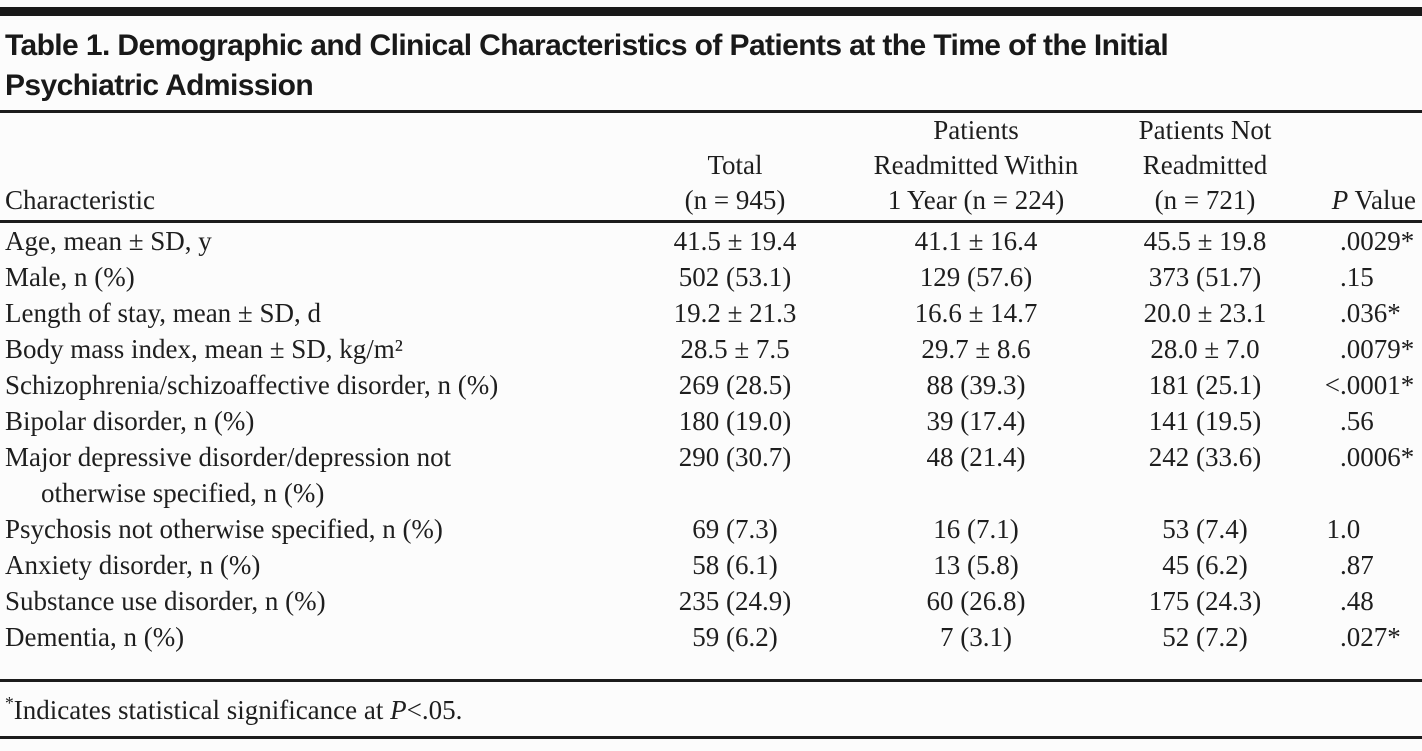  I want to click on total-cell: 290 (30.7), so click(735, 457).